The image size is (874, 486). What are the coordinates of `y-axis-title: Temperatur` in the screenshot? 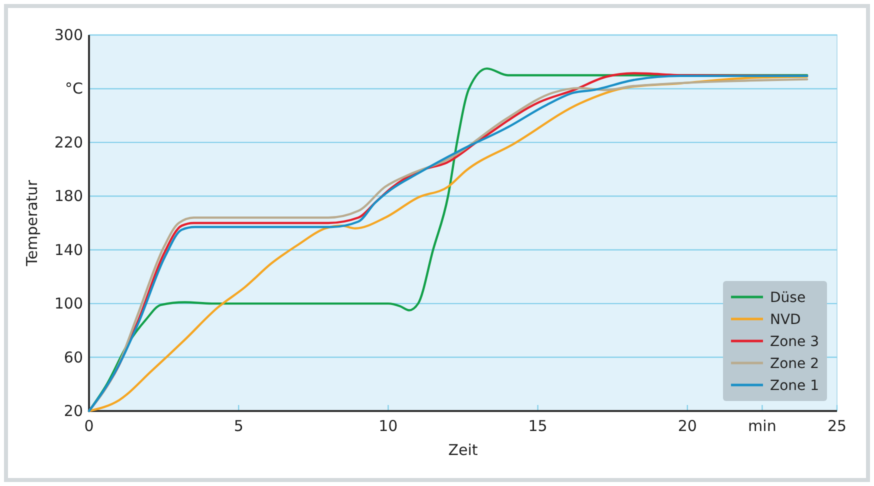 It's located at (32, 223).